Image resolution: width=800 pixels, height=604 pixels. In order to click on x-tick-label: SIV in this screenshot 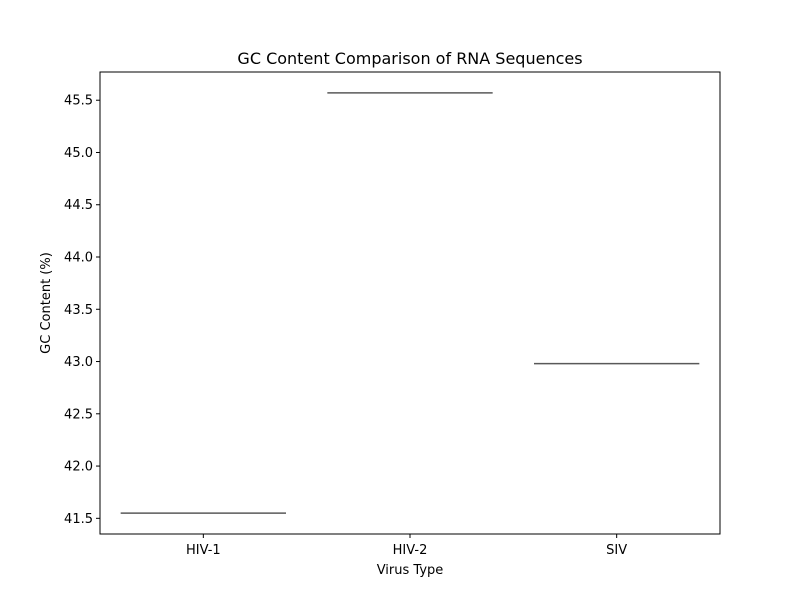, I will do `click(616, 550)`.